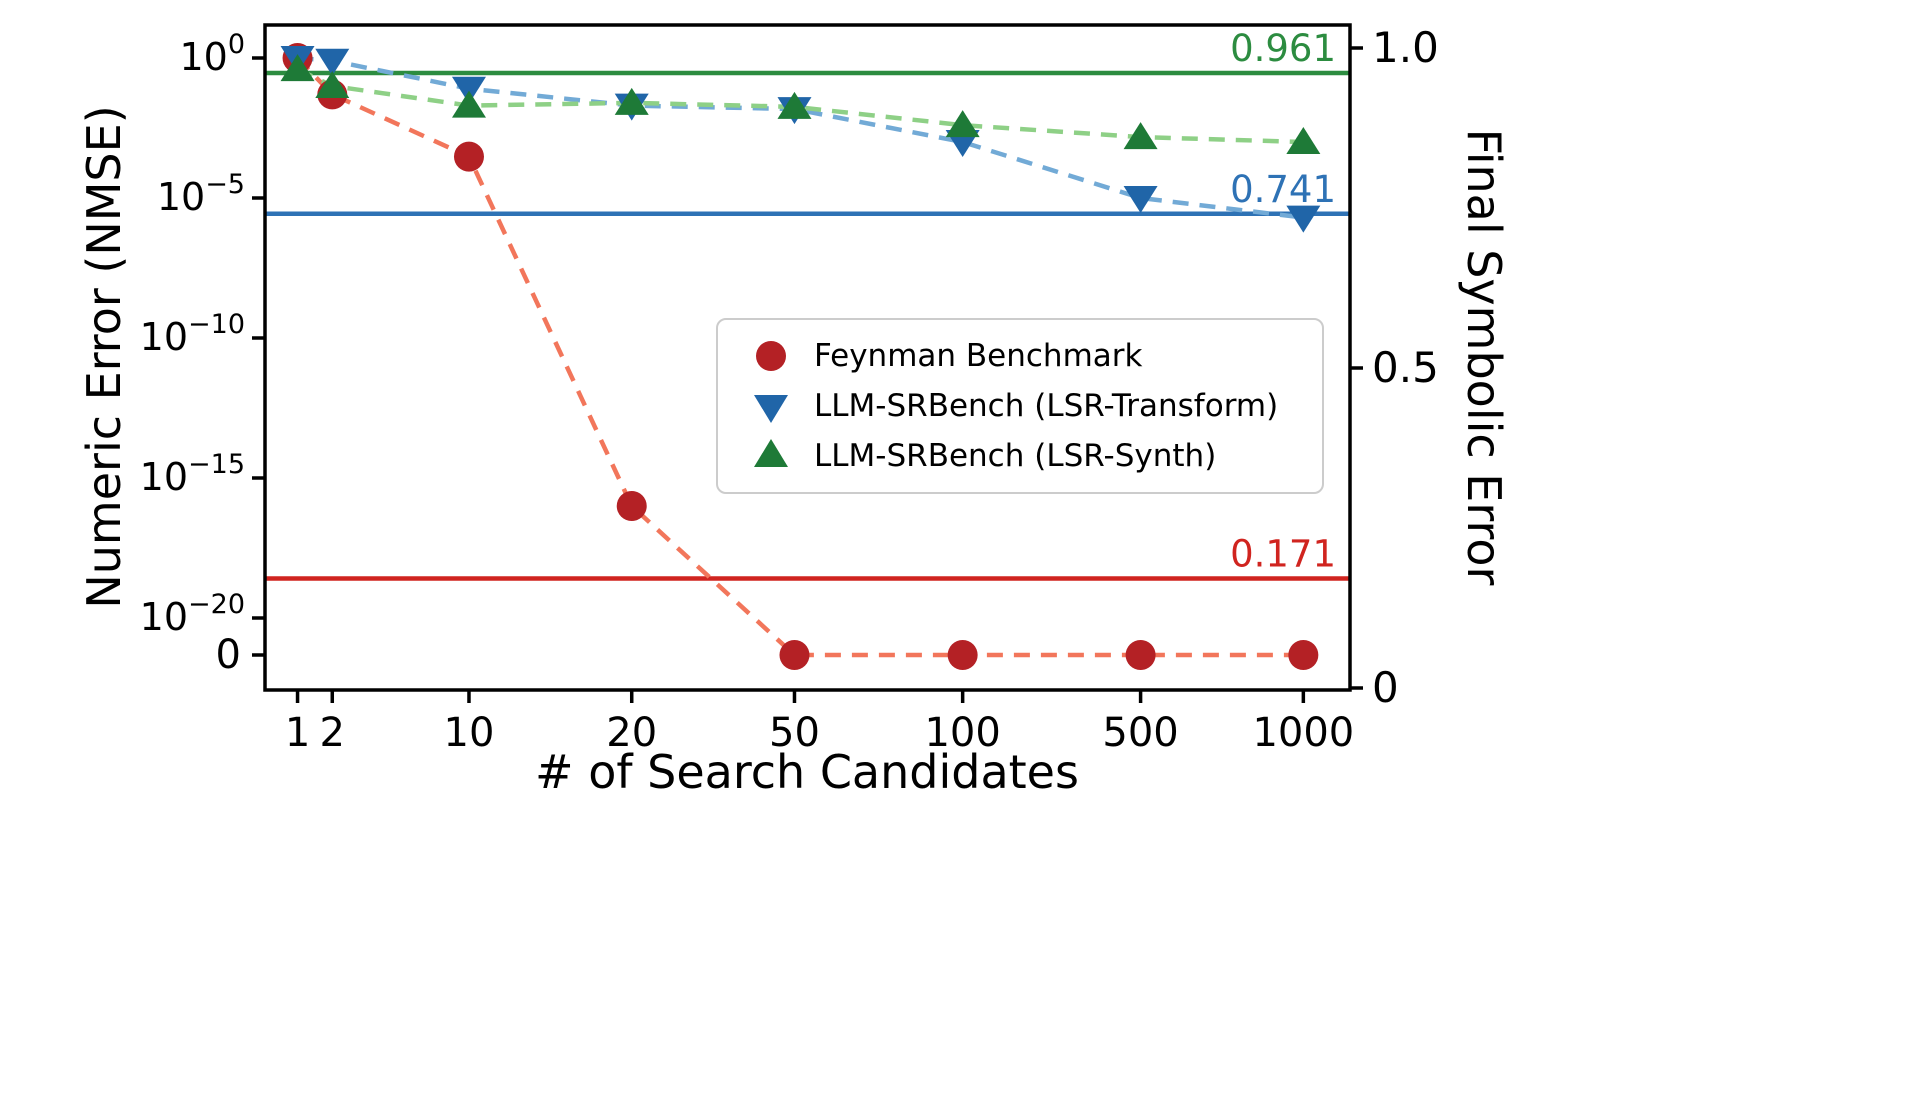  What do you see at coordinates (469, 733) in the screenshot?
I see `x-tick-label: 10` at bounding box center [469, 733].